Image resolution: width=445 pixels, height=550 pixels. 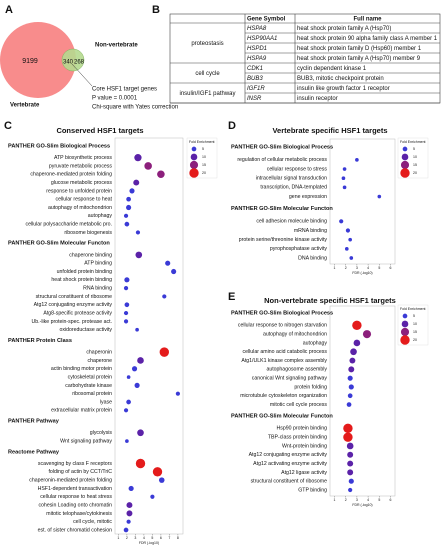 What do you see at coordinates (310, 231) in the screenshot?
I see `term-label: mRNA binding` at bounding box center [310, 231].